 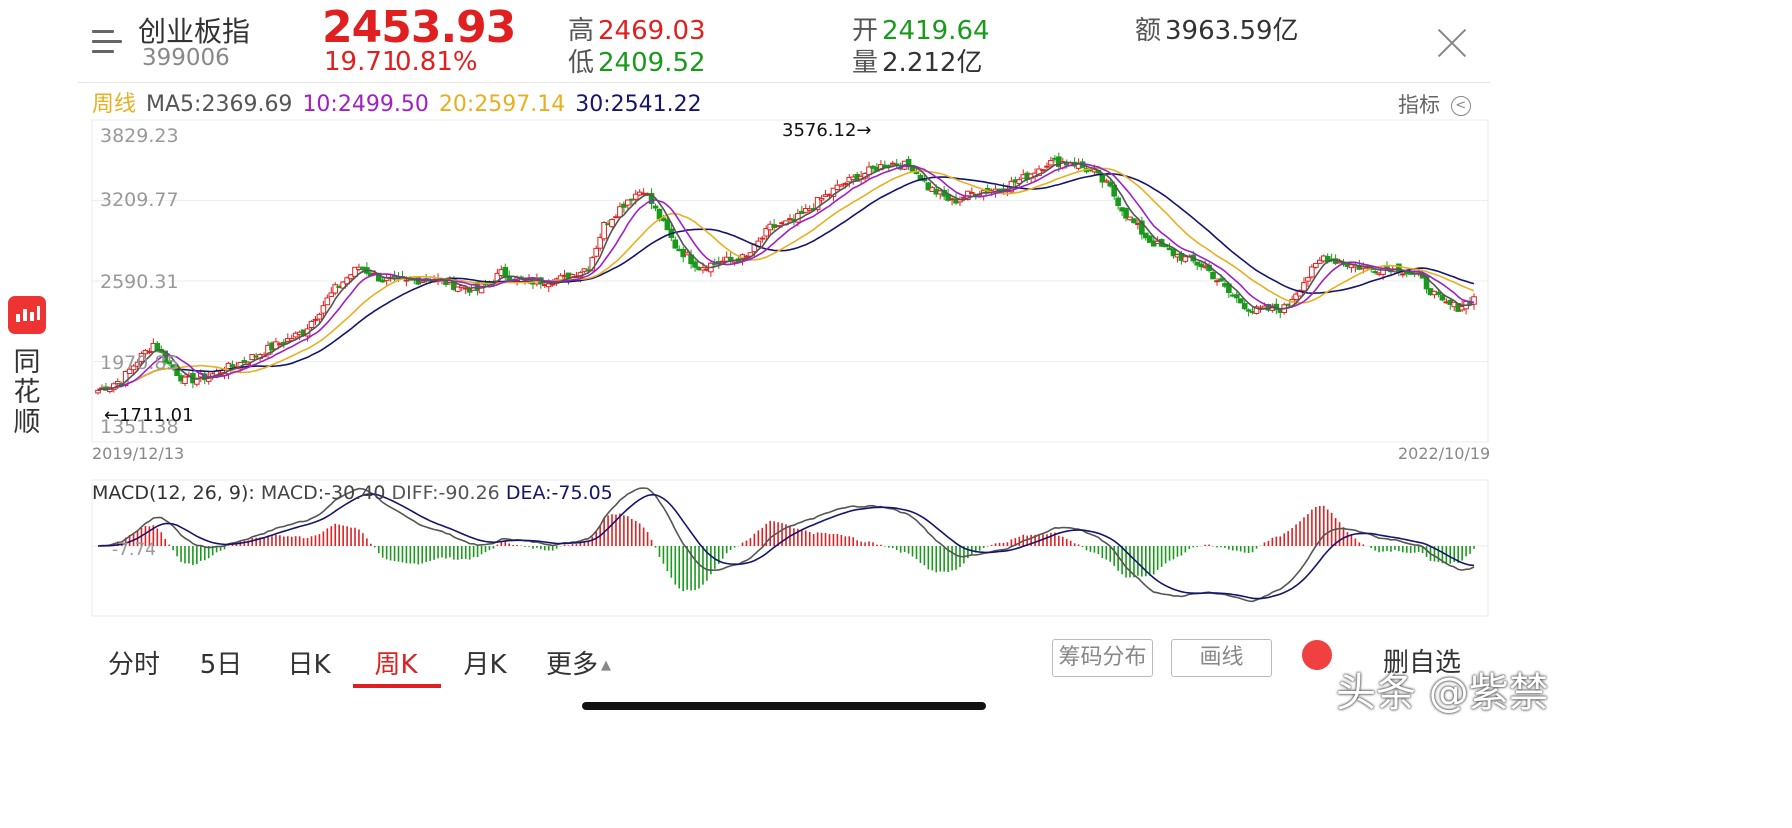 I want to click on macd-value: MACD:-30.40, so click(x=323, y=493).